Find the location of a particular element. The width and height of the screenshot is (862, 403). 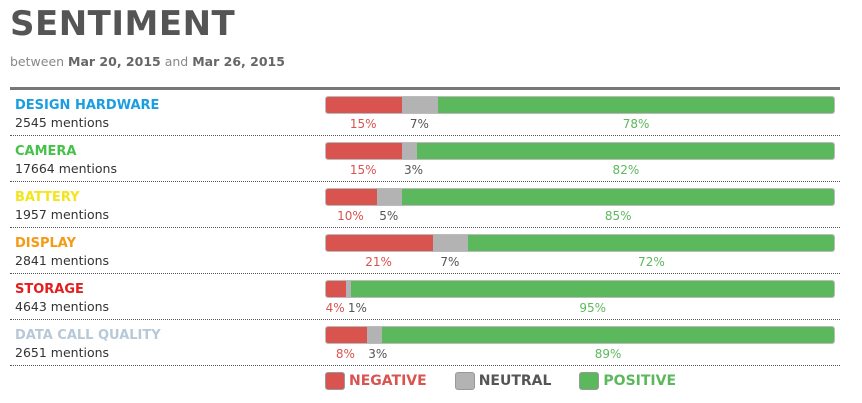

sentiment-row: DESIGN HARDWARE 2545 mentions 15% 7% 78% is located at coordinates (425, 113).